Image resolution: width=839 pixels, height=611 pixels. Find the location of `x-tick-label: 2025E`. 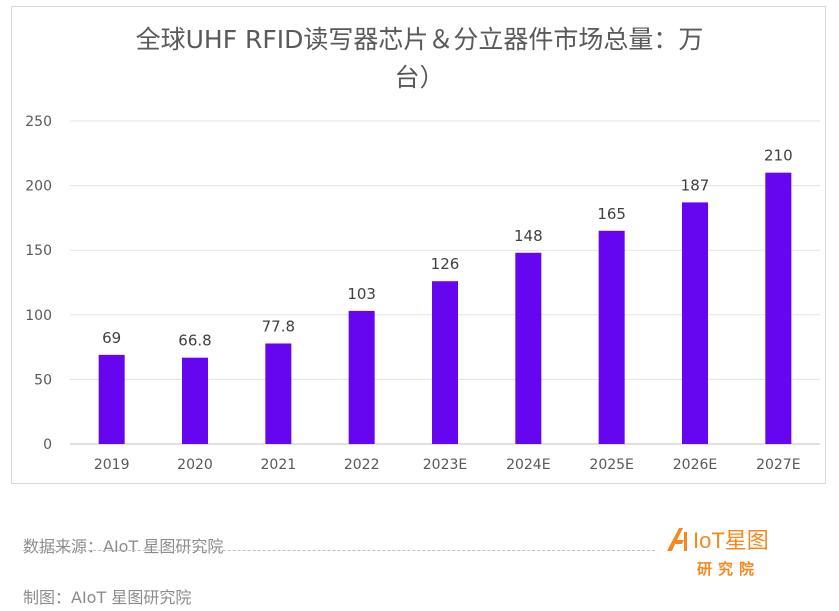

x-tick-label: 2025E is located at coordinates (611, 465).